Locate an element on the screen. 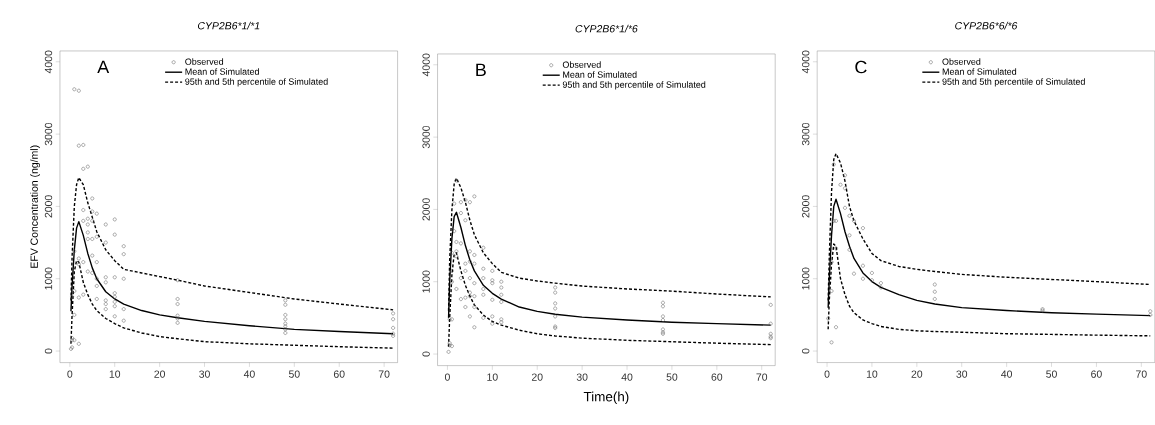  chart-title: CYP2B6*6/*6 is located at coordinates (986, 26).